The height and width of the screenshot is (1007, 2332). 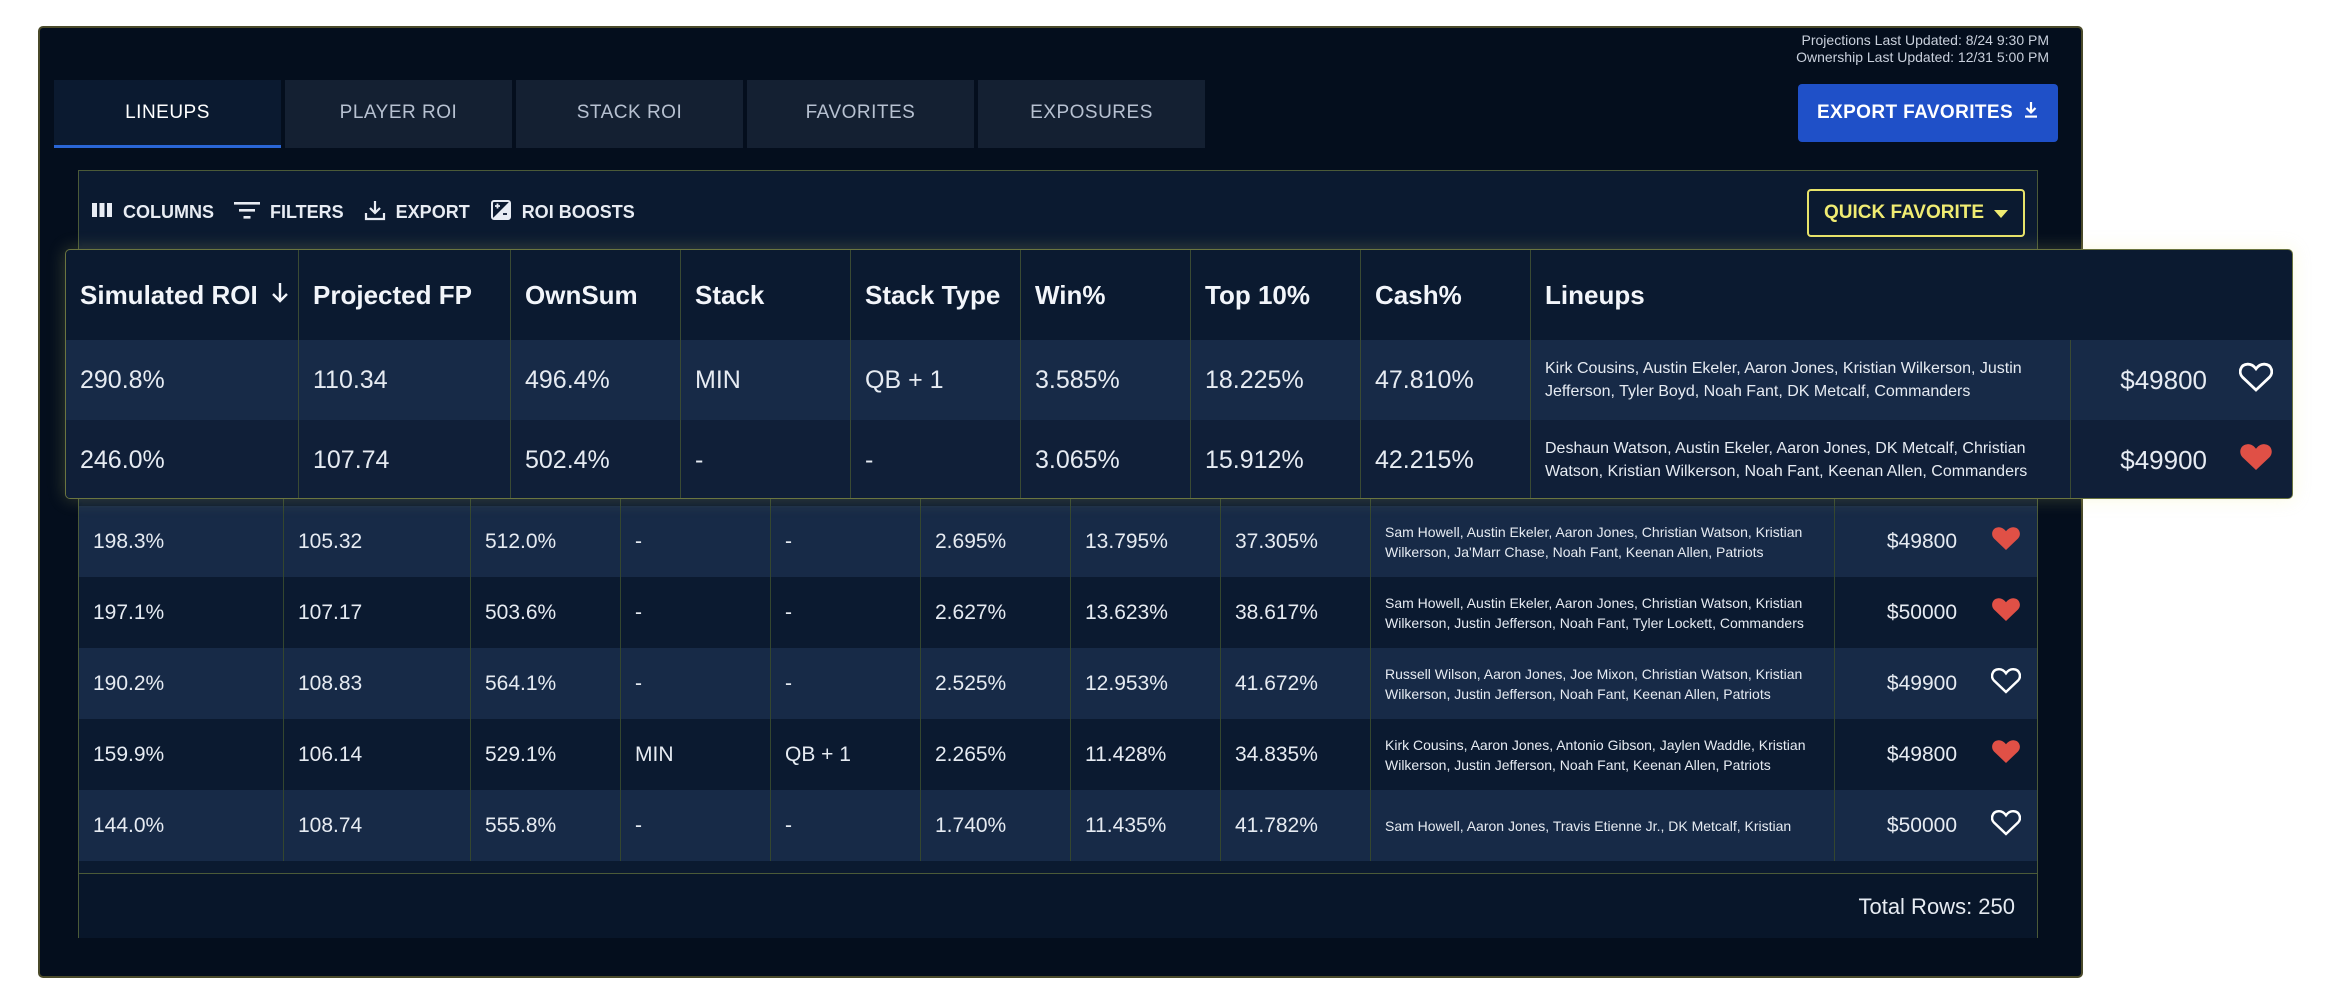 I want to click on column-header-ownsum: OwnSum, so click(x=596, y=295).